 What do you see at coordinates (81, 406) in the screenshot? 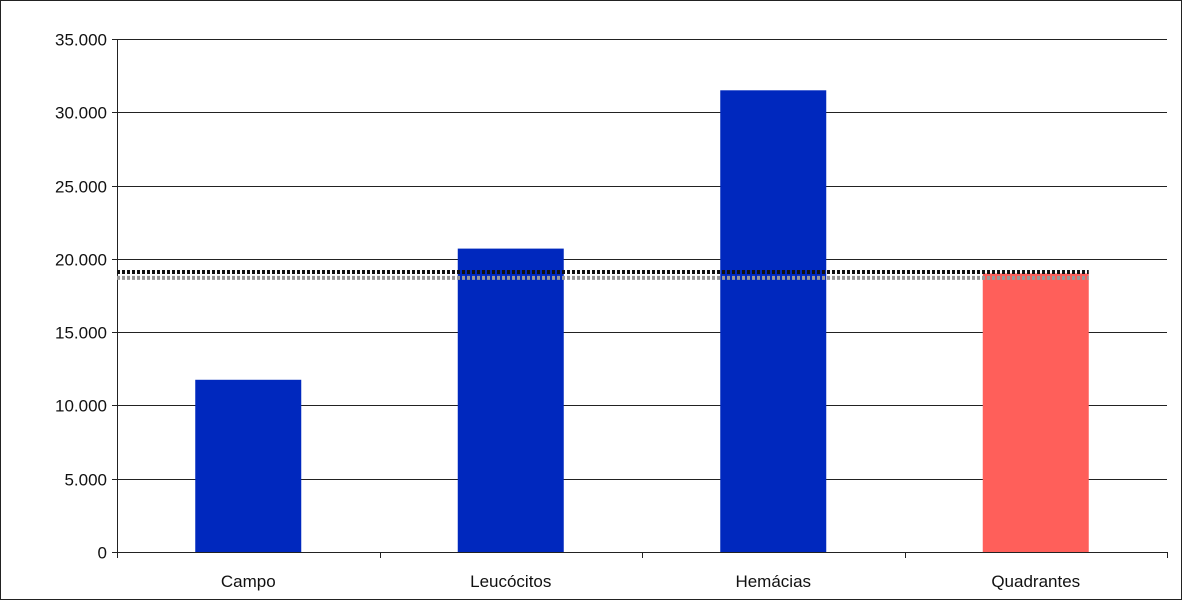
I see `y-tick-label: 10.000` at bounding box center [81, 406].